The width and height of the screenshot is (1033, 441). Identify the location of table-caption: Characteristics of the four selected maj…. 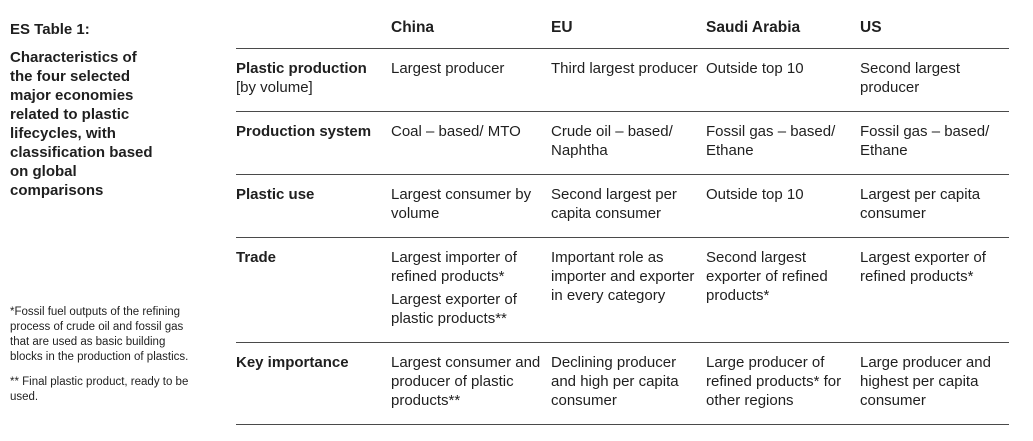
(81, 124).